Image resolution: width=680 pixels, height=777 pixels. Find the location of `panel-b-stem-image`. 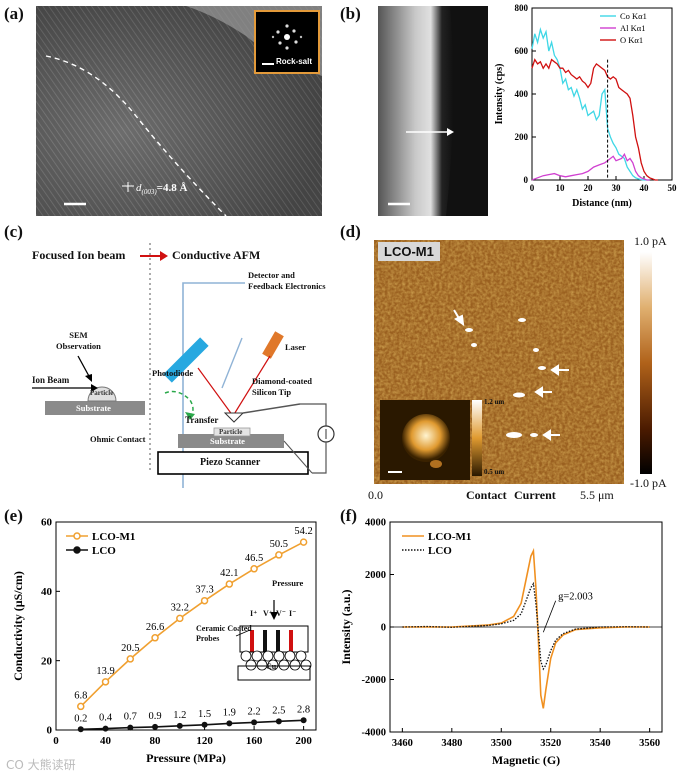

panel-b-stem-image is located at coordinates (433, 111).